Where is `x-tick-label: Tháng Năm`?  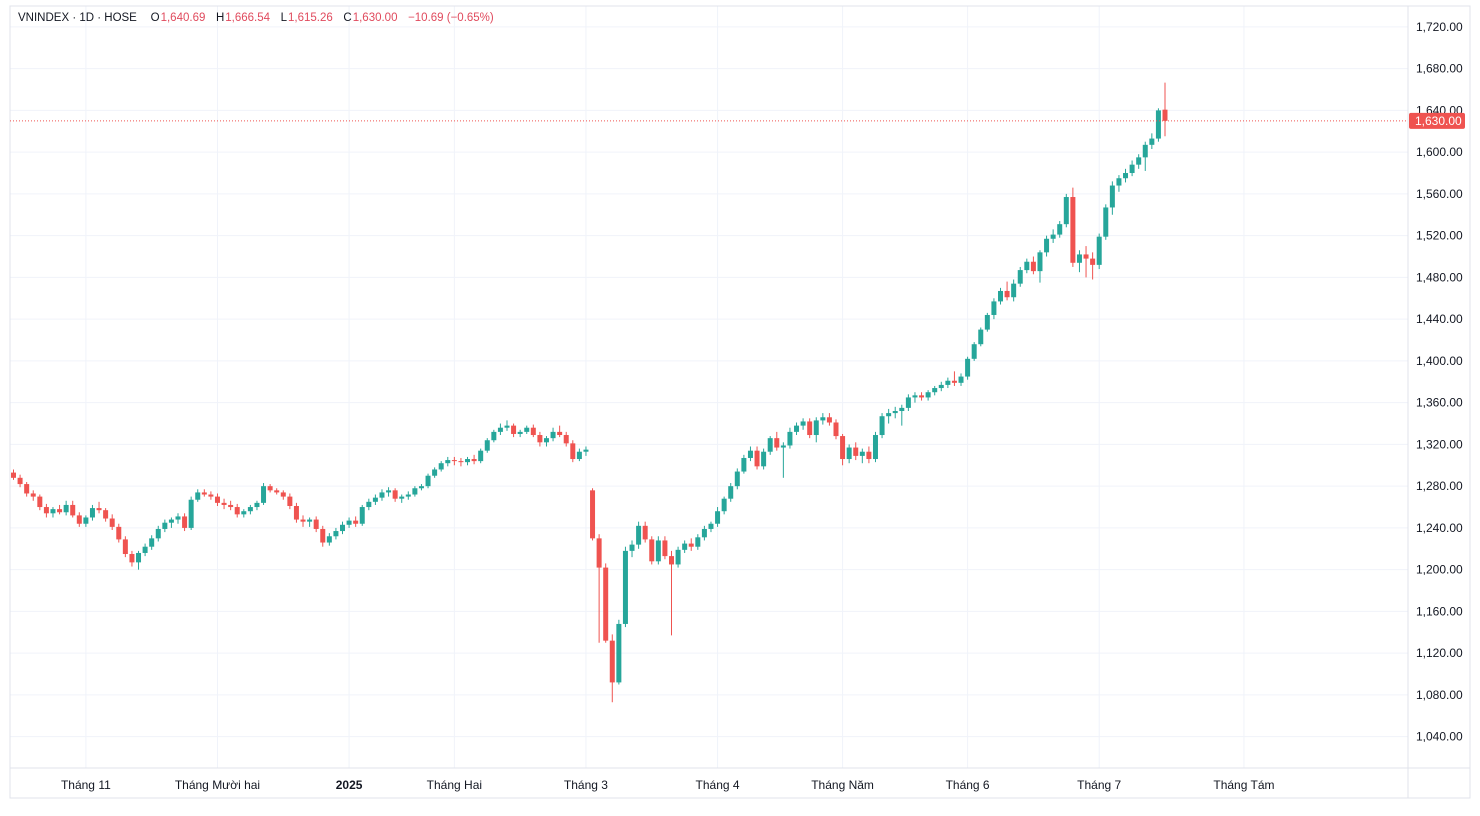 x-tick-label: Tháng Năm is located at coordinates (842, 785).